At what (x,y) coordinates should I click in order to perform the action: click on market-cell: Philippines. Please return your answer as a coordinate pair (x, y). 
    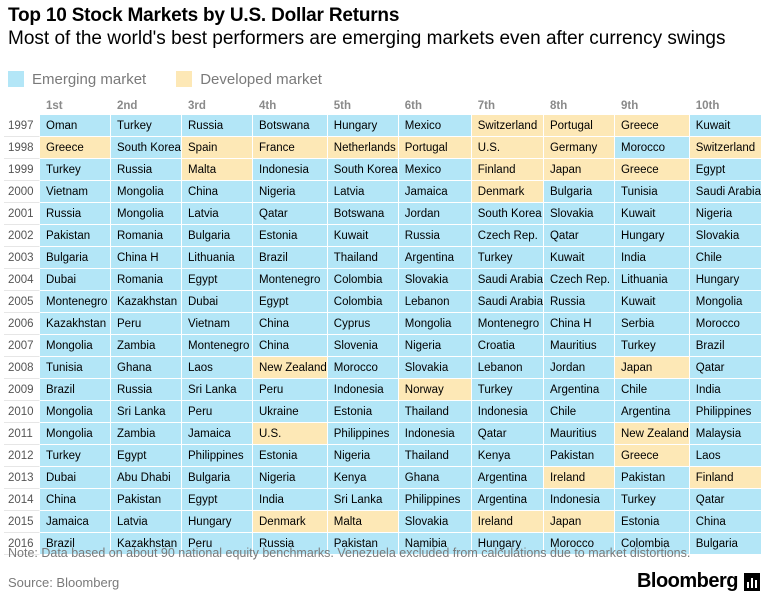
    Looking at the image, I should click on (725, 412).